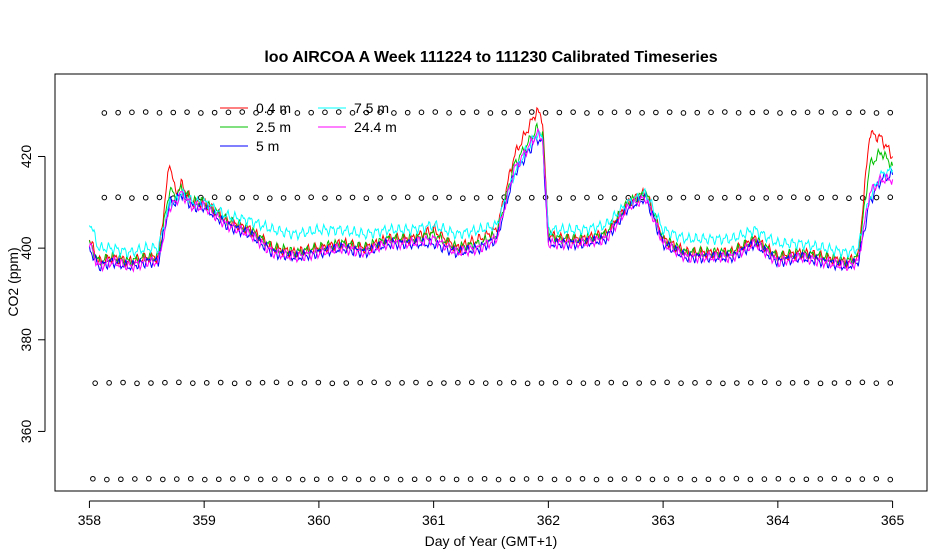  Describe the element at coordinates (434, 520) in the screenshot. I see `x-tick-label: 361` at that location.